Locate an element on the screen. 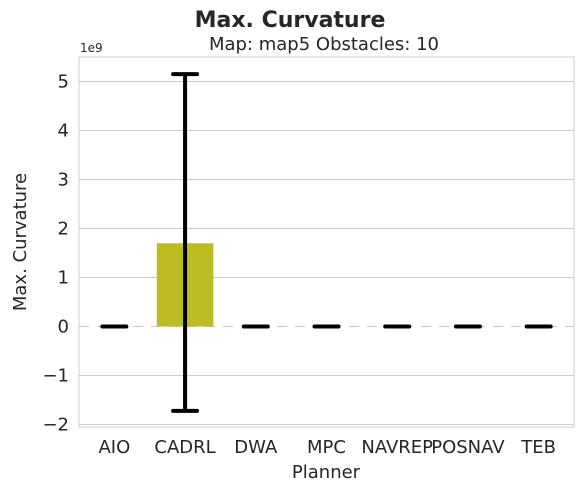  y-tick-label: 0 is located at coordinates (63, 327).